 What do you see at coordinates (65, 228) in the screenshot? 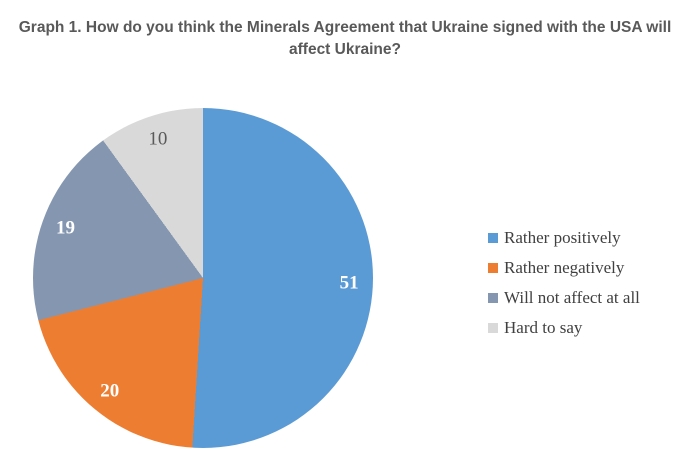
I see `pie-slice-label: 19` at bounding box center [65, 228].